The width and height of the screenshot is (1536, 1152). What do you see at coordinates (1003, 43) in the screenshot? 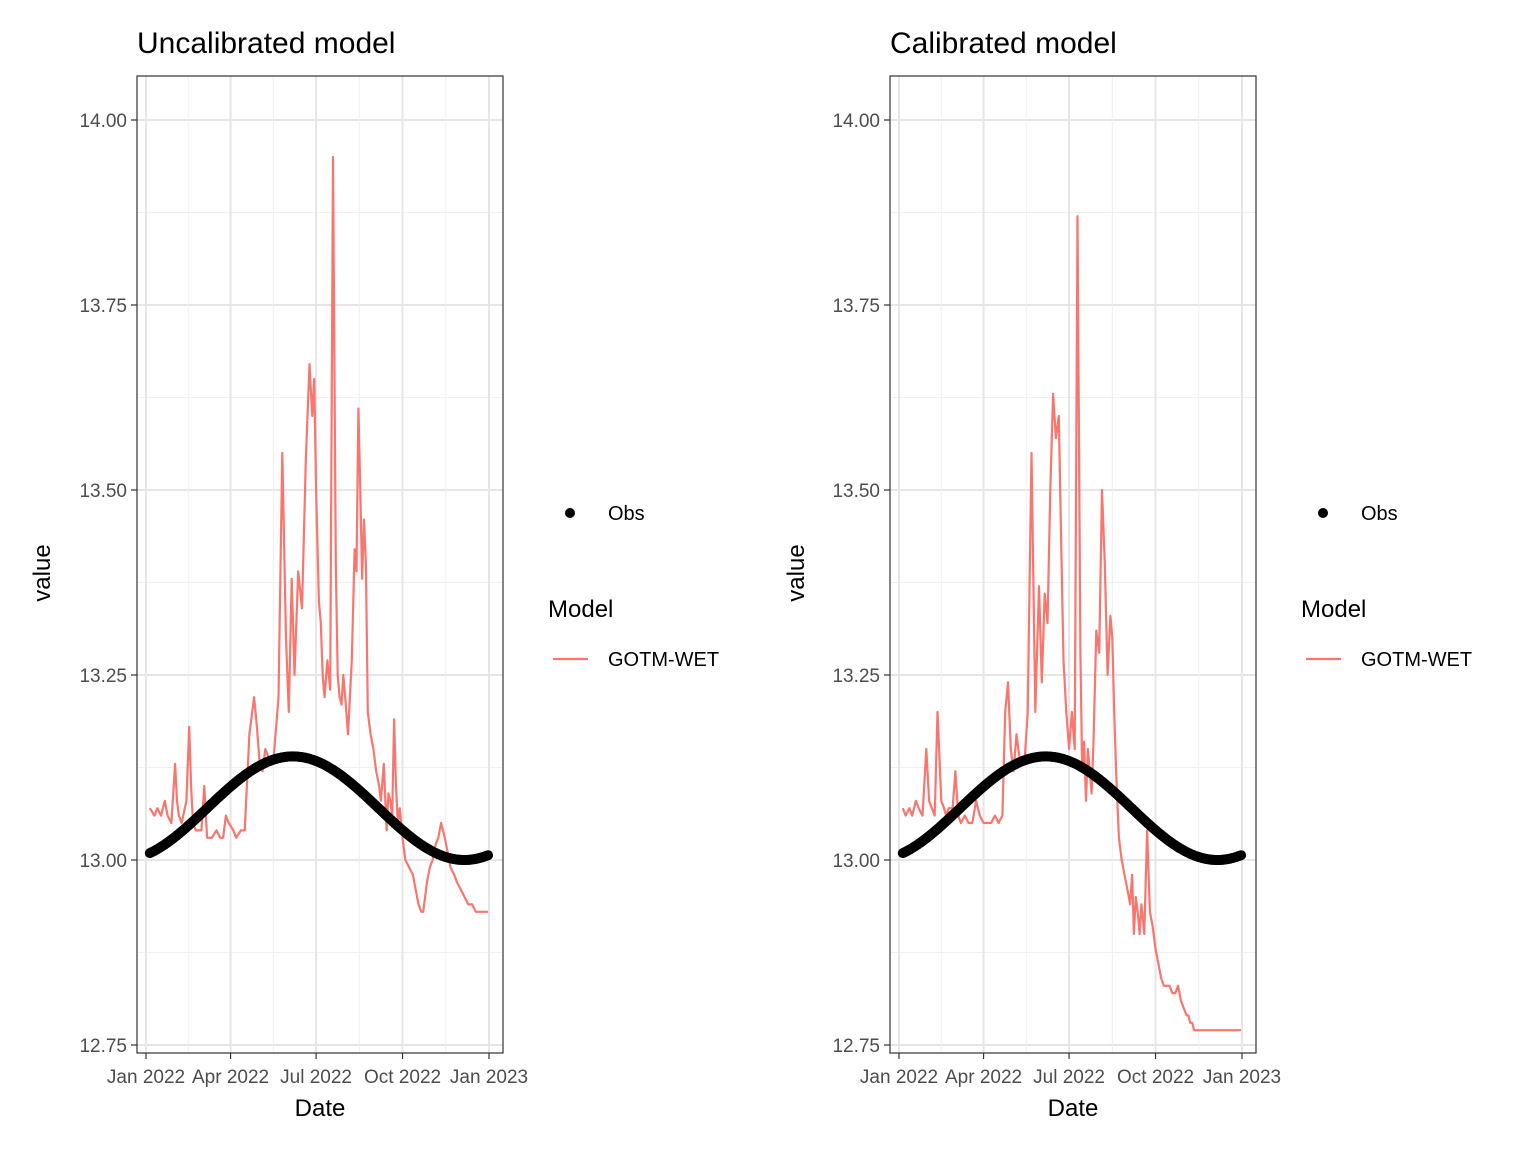
I see `chart-title: Calibrated model` at bounding box center [1003, 43].